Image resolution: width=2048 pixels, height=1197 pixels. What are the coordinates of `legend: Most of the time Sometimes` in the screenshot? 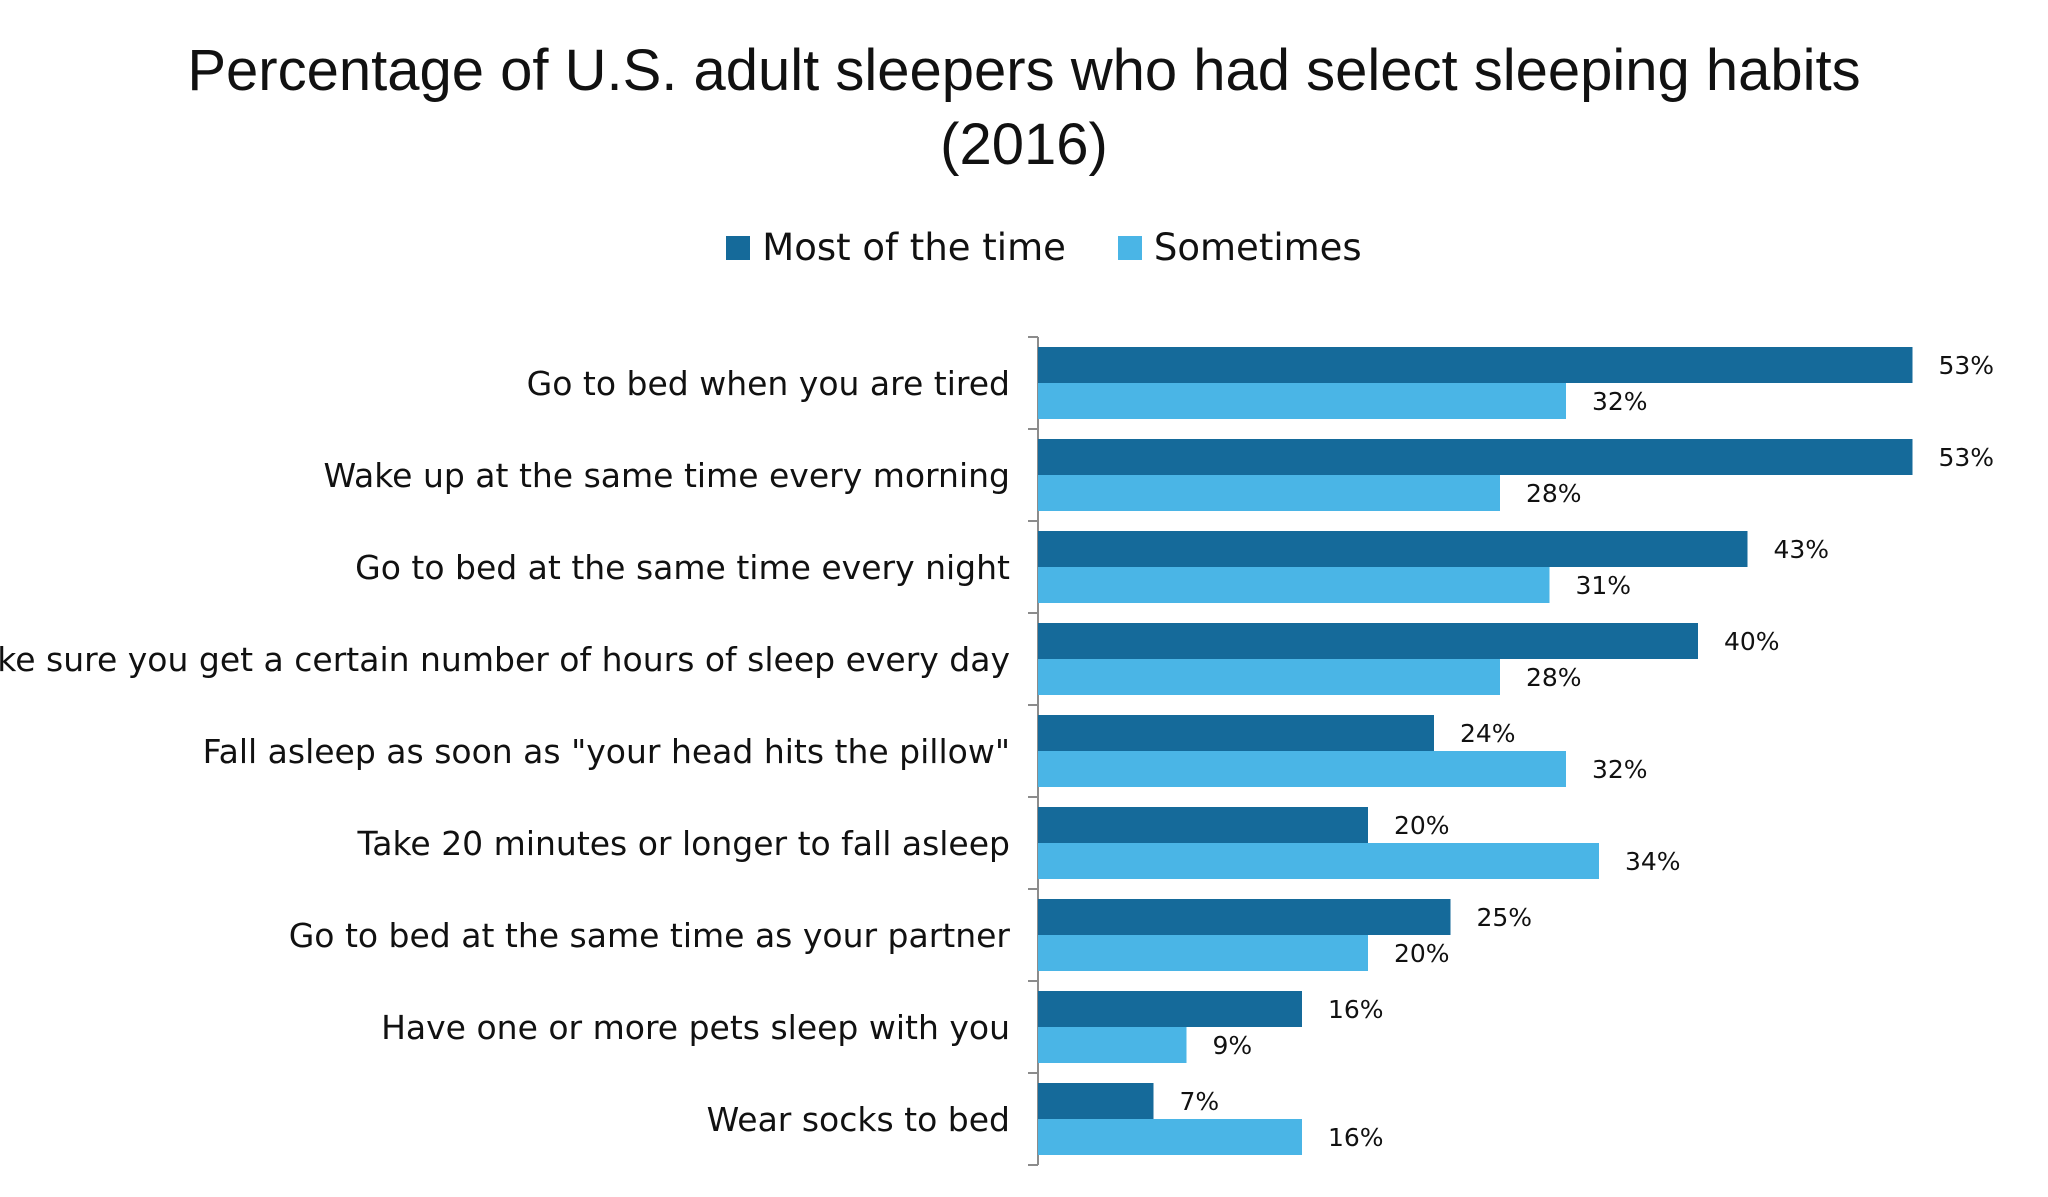 It's located at (1024, 247).